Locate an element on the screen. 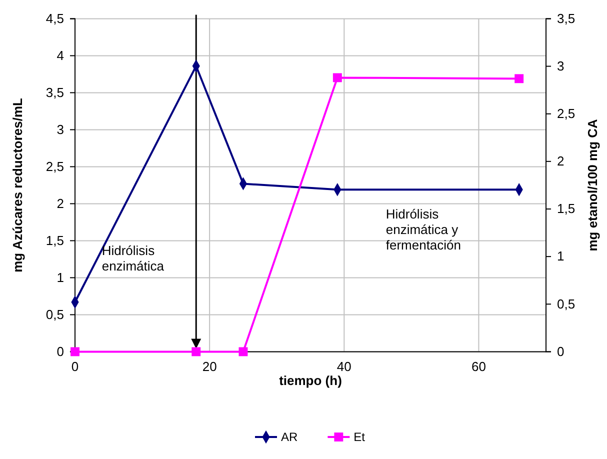 This screenshot has height=459, width=607. y-tick-label: 1,5 is located at coordinates (55, 240).